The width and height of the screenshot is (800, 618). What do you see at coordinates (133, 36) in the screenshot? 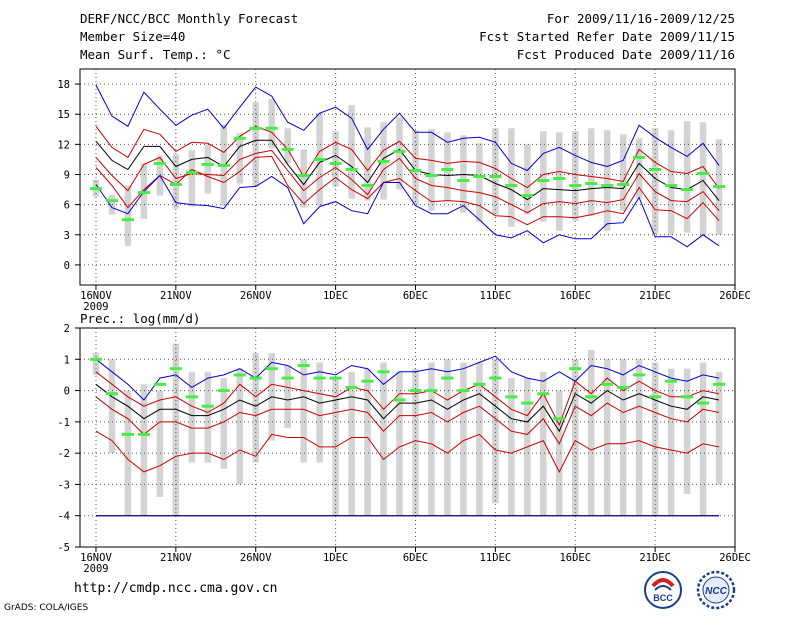
I see `member-size-label: Member Size=40` at bounding box center [133, 36].